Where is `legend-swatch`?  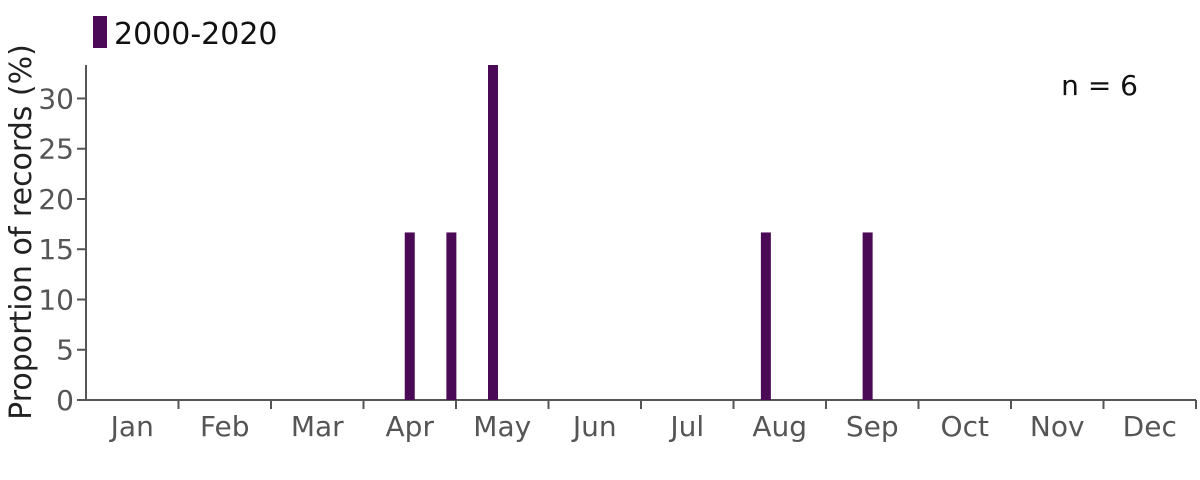
legend-swatch is located at coordinates (100, 32).